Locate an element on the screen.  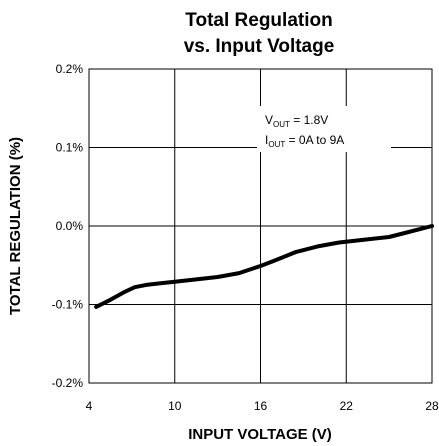
x-axis-label: INPUT VOLTAGE (V) is located at coordinates (260, 434).